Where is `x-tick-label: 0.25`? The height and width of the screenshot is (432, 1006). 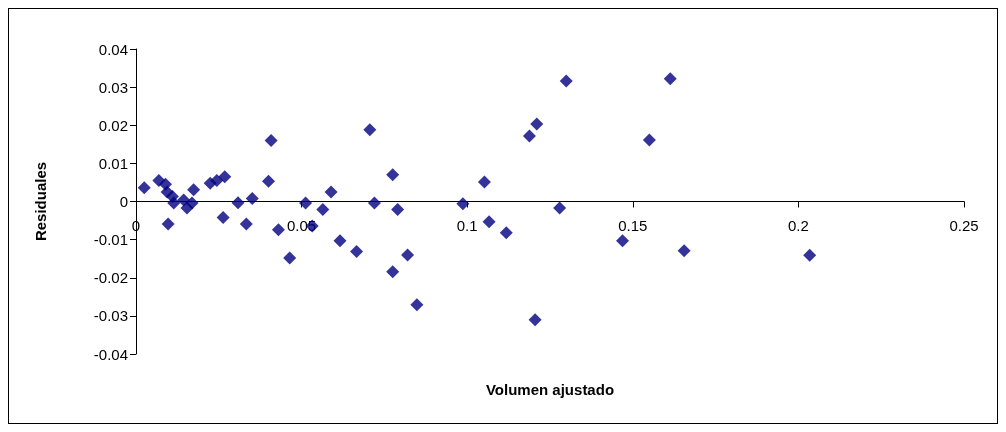 x-tick-label: 0.25 is located at coordinates (964, 225).